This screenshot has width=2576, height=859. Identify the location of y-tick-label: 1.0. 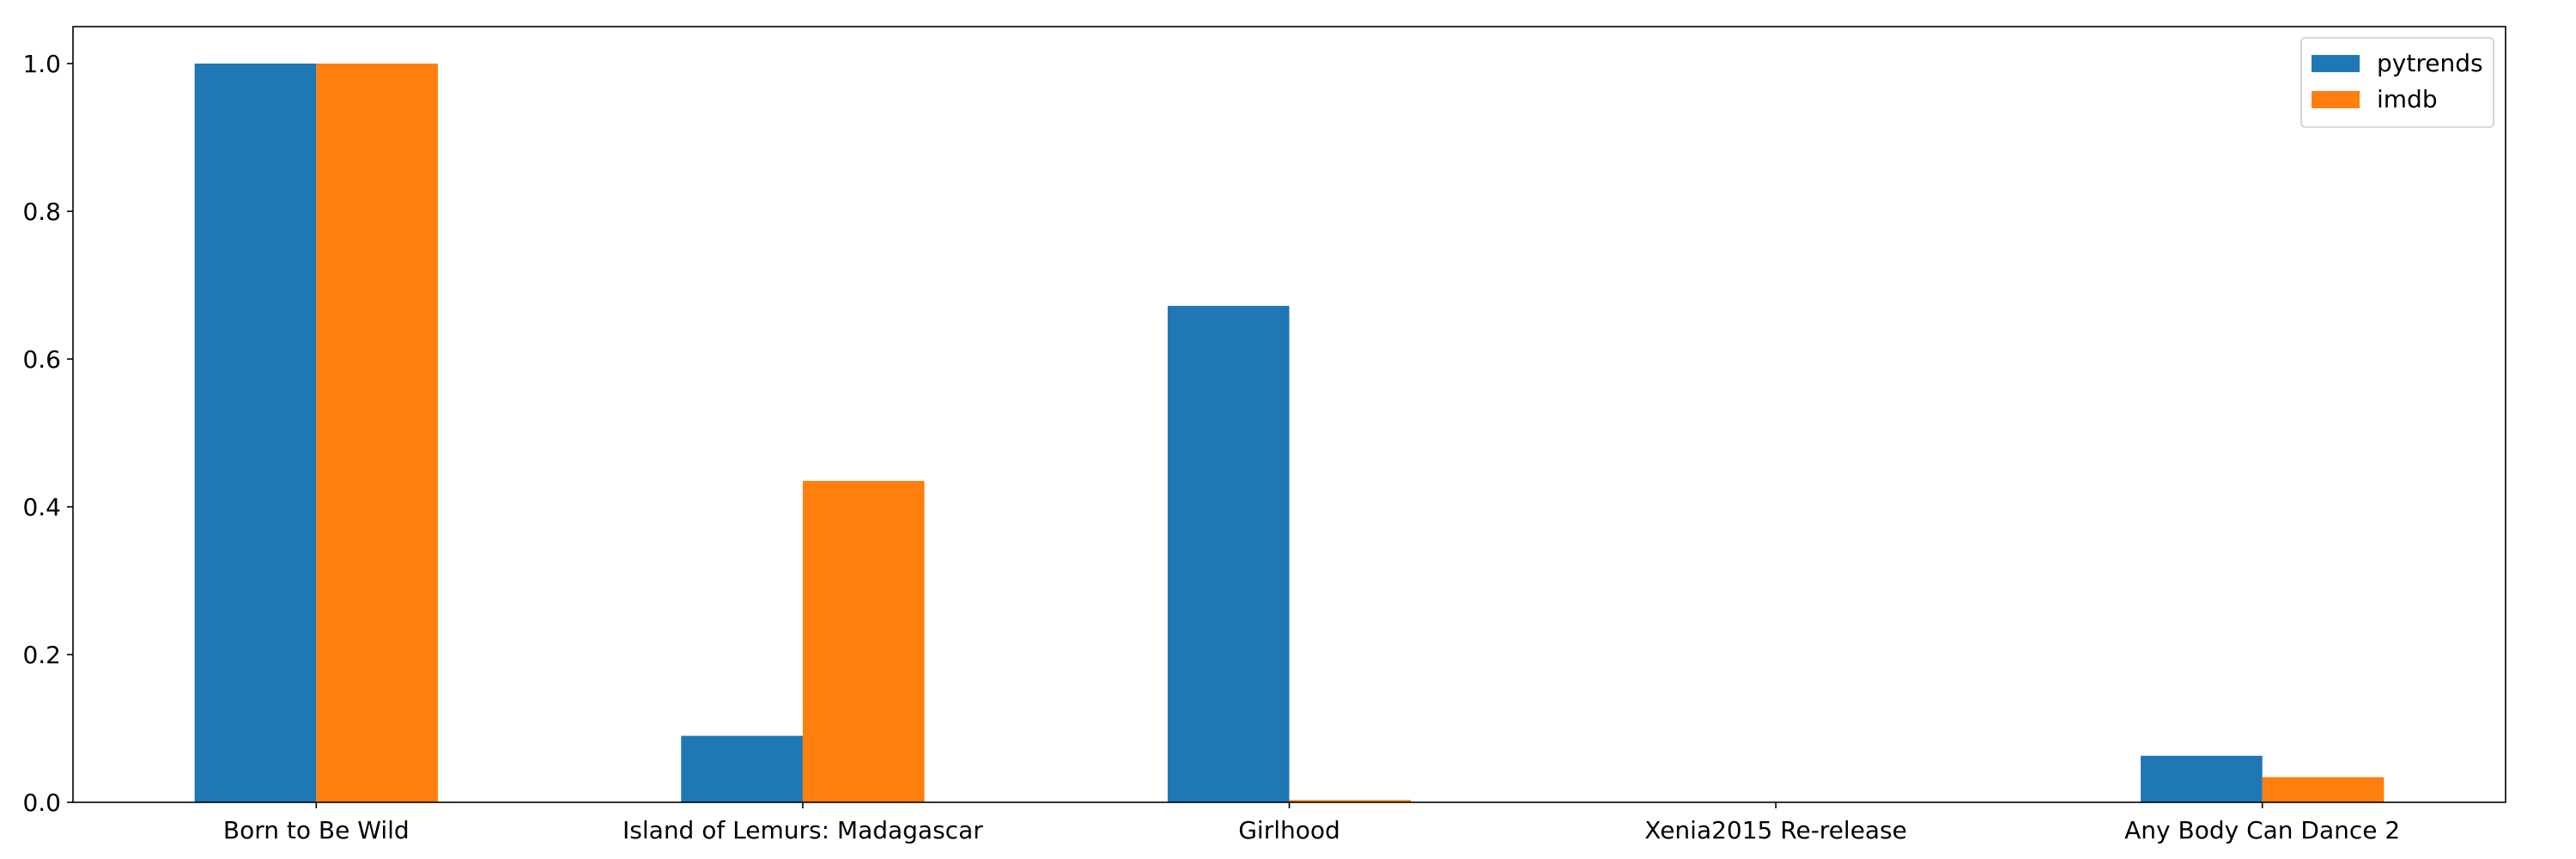
(41, 64).